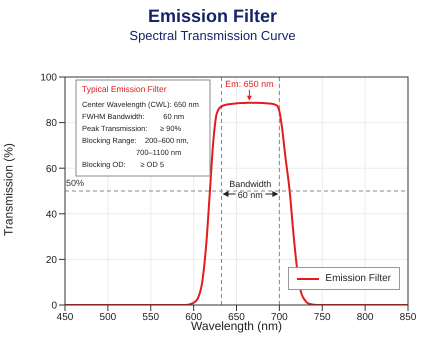  What do you see at coordinates (52, 124) in the screenshot?
I see `y-tick-label: 80` at bounding box center [52, 124].